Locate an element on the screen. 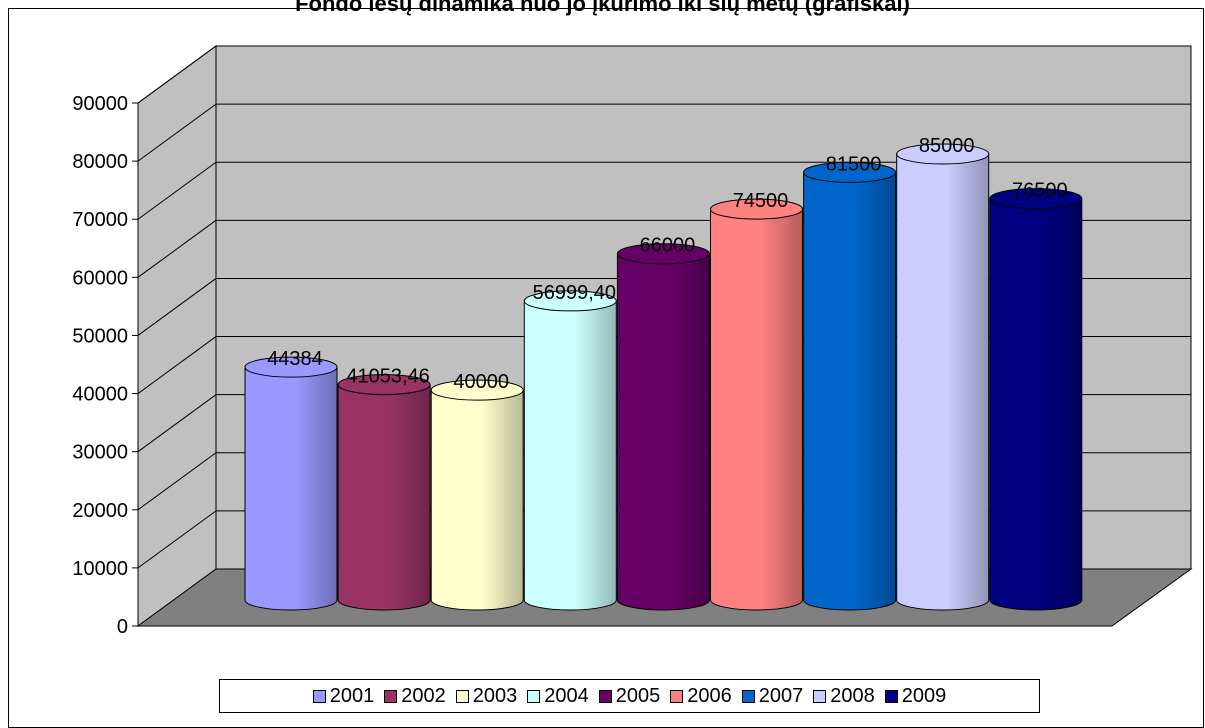 Image resolution: width=1205 pixels, height=728 pixels. y-tick-label: 90000 is located at coordinates (100, 104).